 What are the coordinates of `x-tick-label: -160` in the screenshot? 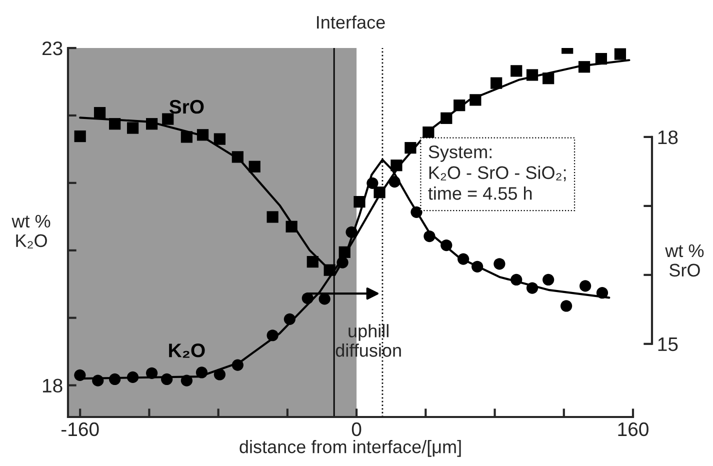 It's located at (80, 429).